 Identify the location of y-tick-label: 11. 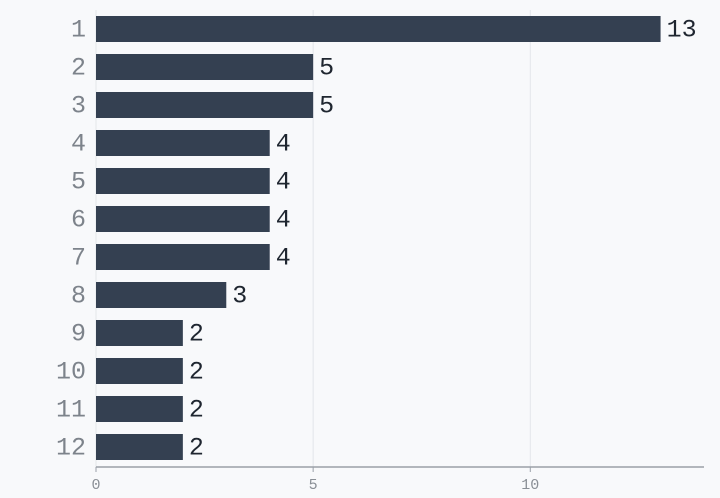
(71, 410).